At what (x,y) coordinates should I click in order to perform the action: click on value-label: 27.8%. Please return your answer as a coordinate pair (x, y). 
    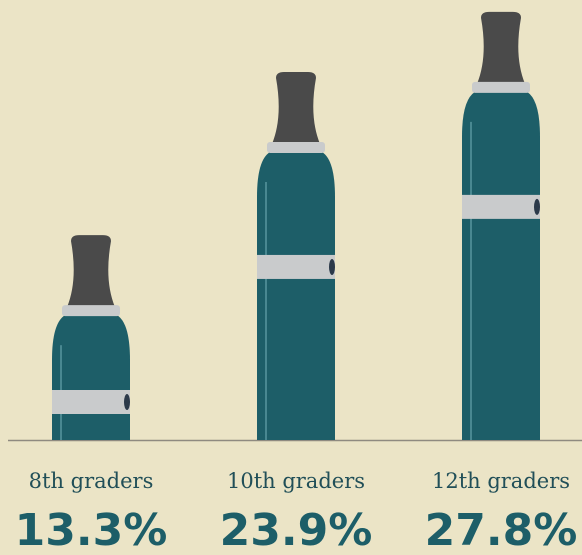
    Looking at the image, I should click on (501, 530).